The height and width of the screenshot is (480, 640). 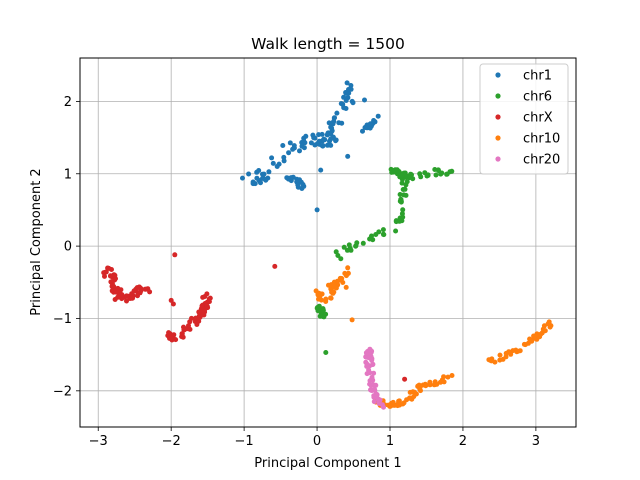 I want to click on legend-label-chr10: chr10, so click(x=541, y=139).